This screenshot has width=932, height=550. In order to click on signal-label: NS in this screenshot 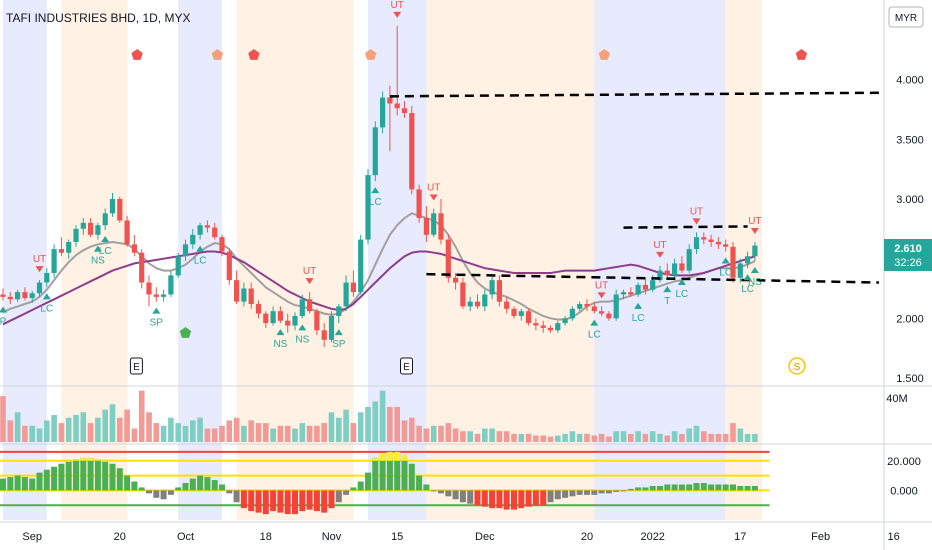, I will do `click(755, 282)`.